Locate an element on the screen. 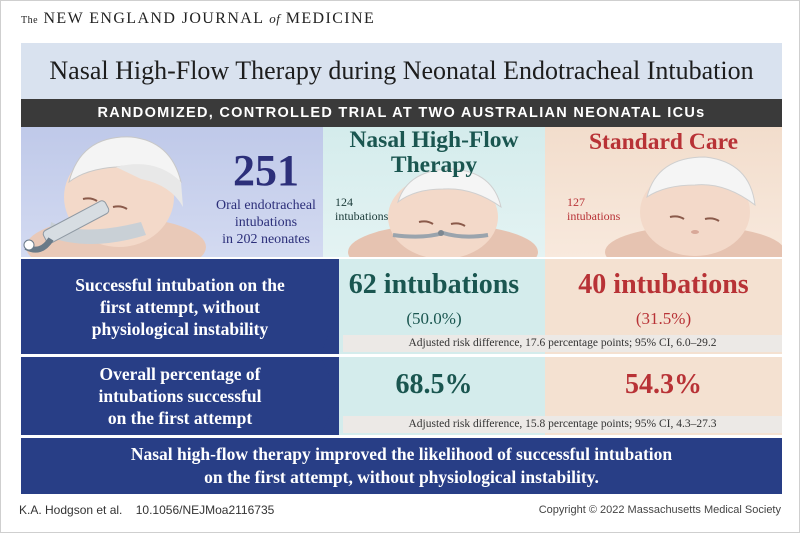 The width and height of the screenshot is (800, 533). authors: K.A. Hodgson et al. is located at coordinates (71, 510).